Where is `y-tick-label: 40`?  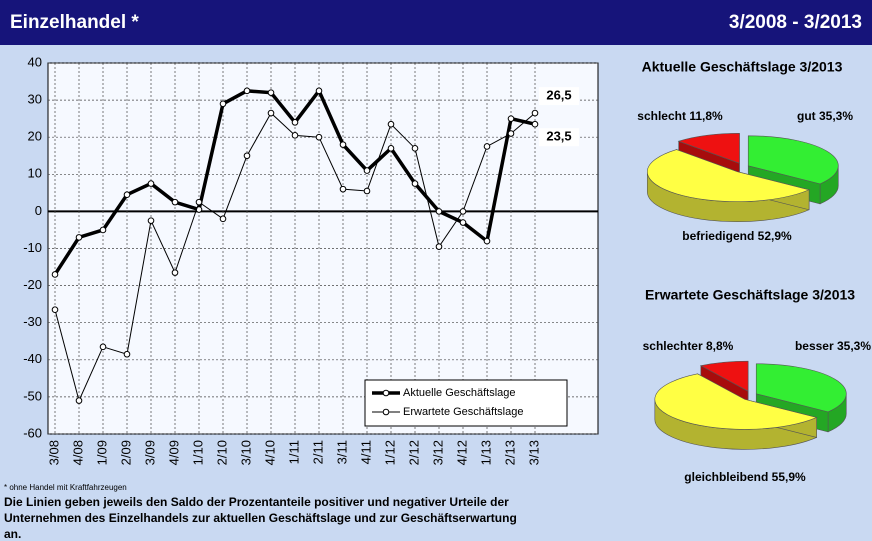
y-tick-label: 40 is located at coordinates (35, 61).